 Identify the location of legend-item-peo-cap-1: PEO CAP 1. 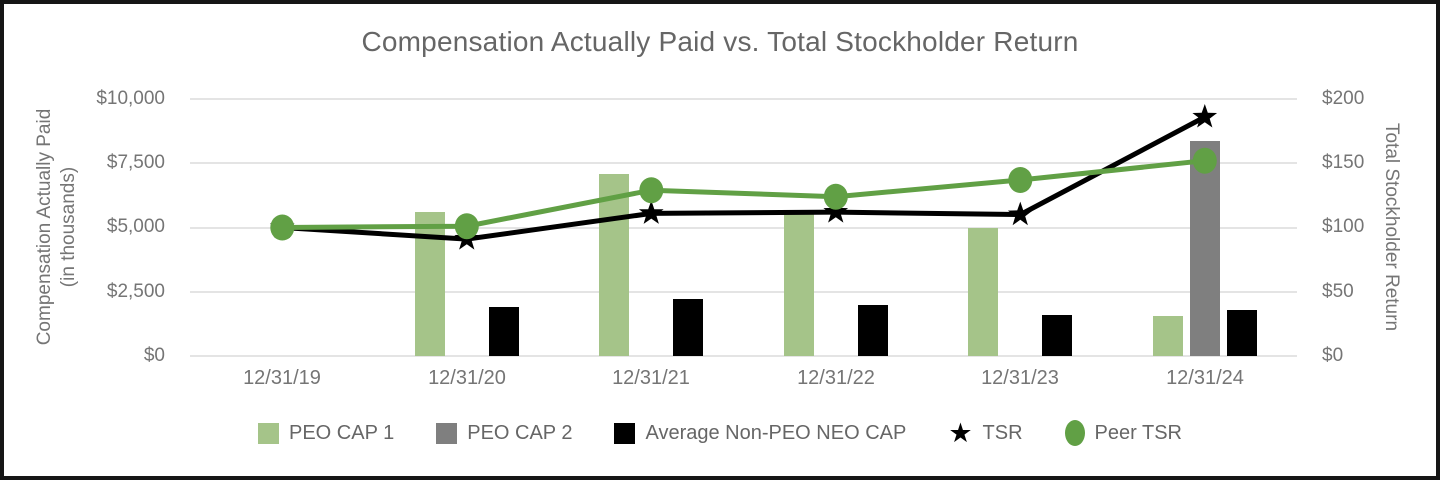
(326, 433).